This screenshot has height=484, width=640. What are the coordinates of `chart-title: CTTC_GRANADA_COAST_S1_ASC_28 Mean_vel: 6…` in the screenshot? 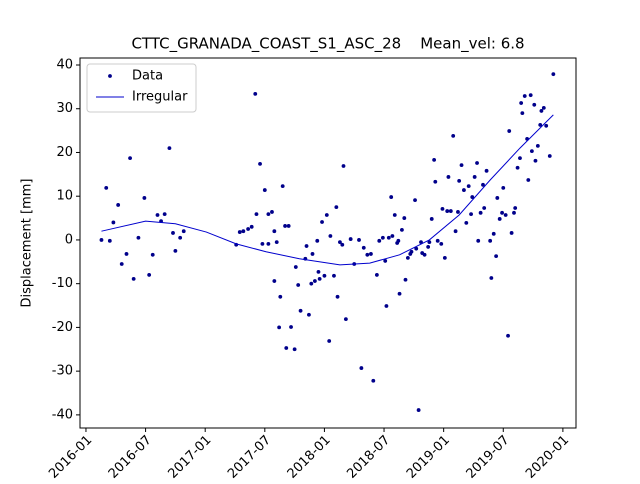 It's located at (327, 44).